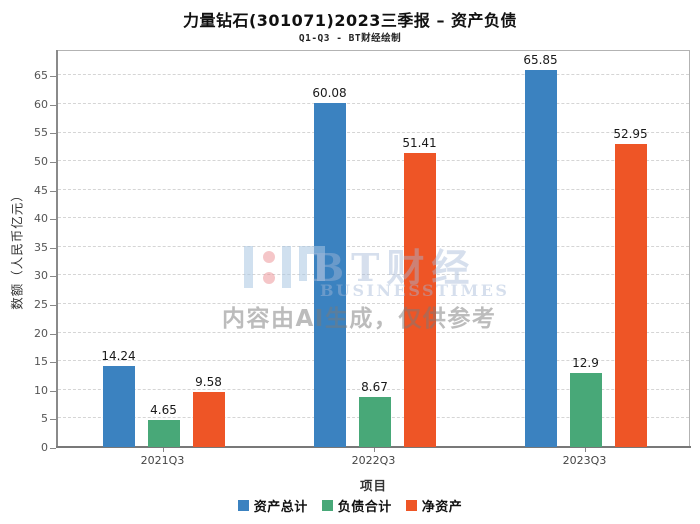 The width and height of the screenshot is (700, 524). I want to click on legend-label: 净资产, so click(442, 507).